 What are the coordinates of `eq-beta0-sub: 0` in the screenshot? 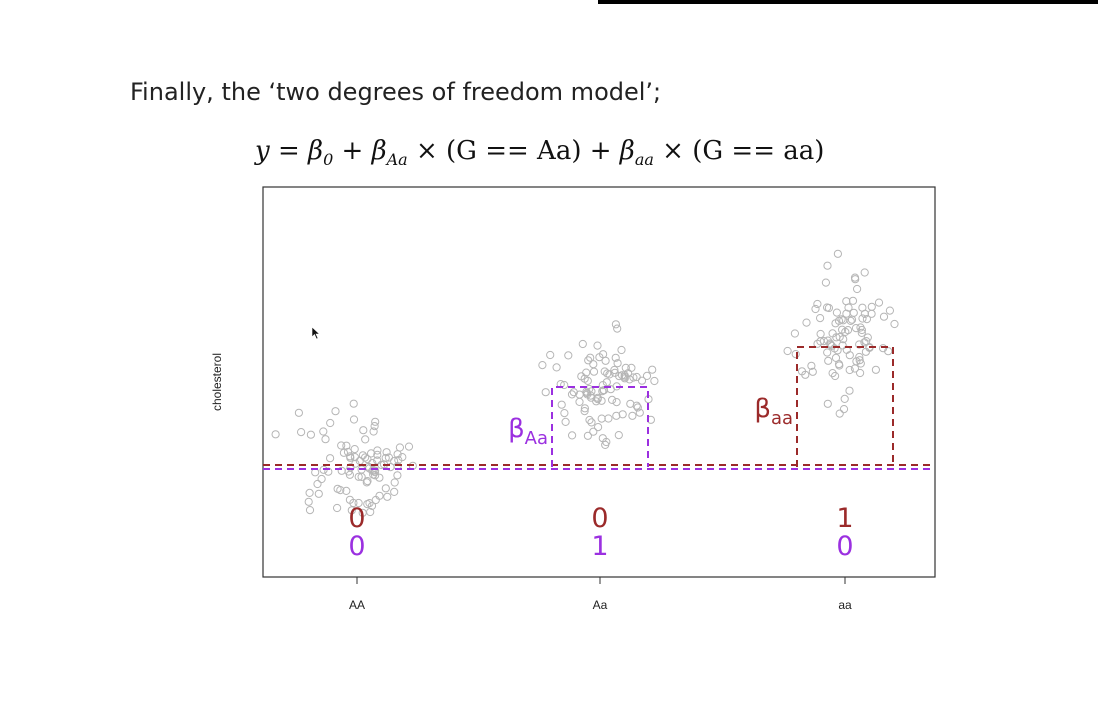 It's located at (328, 160).